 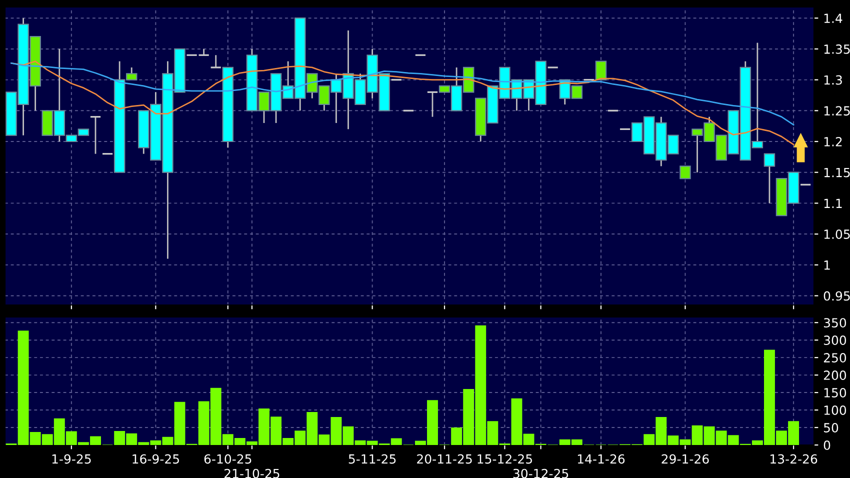 I want to click on line-series, so click(x=402, y=94).